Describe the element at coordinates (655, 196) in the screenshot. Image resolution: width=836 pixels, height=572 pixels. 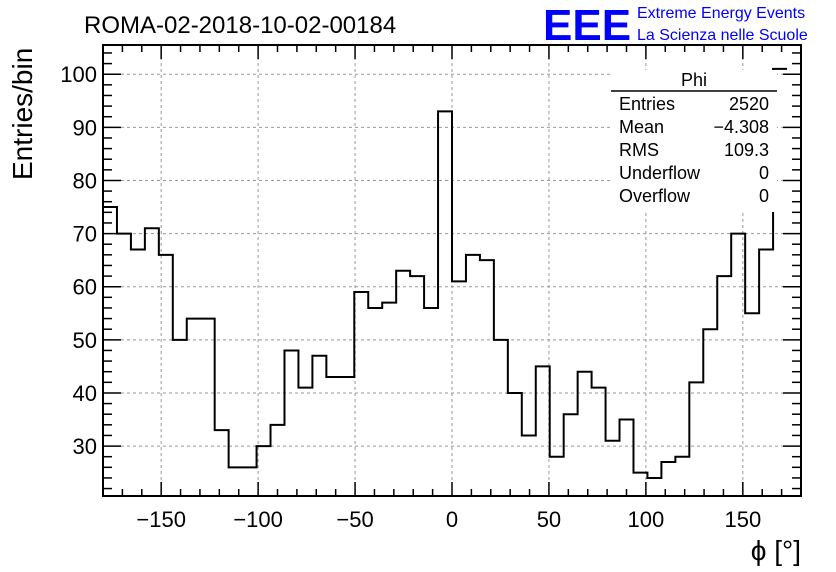
I see `stats-row-label: Overflow` at that location.